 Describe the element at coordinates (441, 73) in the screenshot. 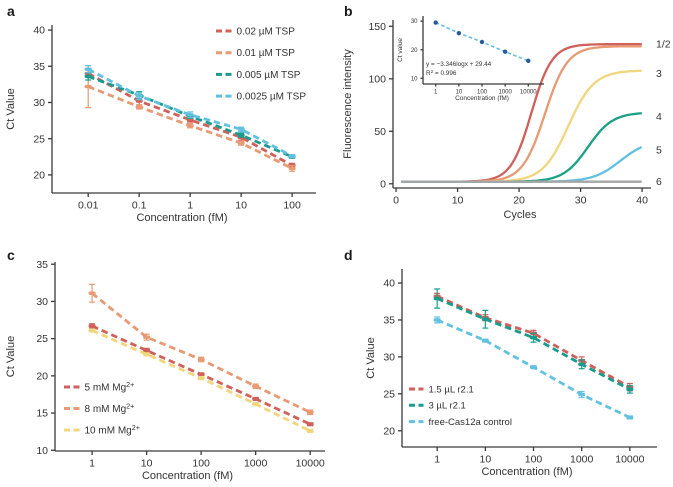

I see `svg-text: R2 = 0.996` at that location.